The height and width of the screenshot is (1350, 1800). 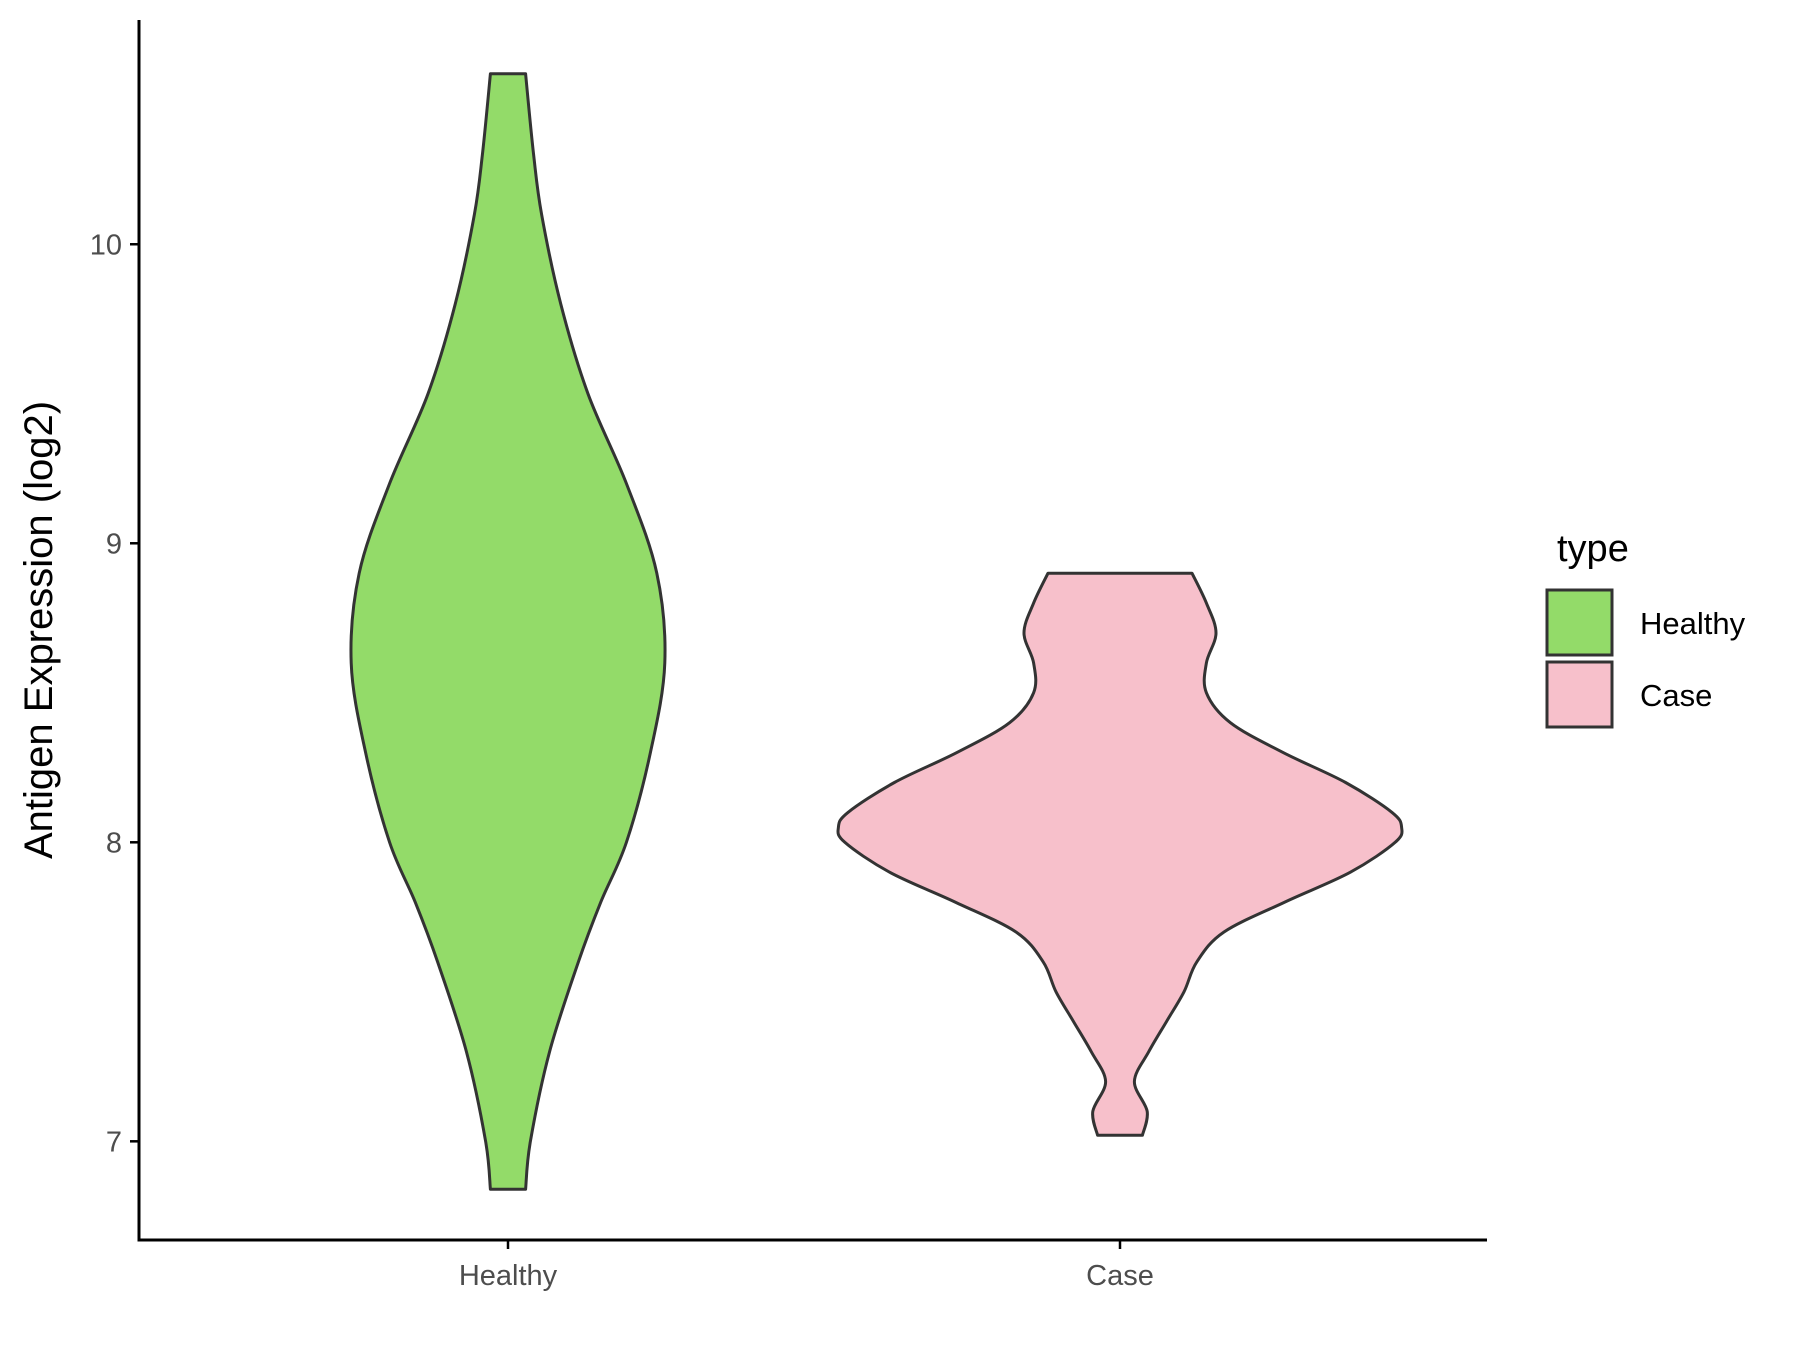 What do you see at coordinates (114, 1142) in the screenshot?
I see `y-tick-label: 7` at bounding box center [114, 1142].